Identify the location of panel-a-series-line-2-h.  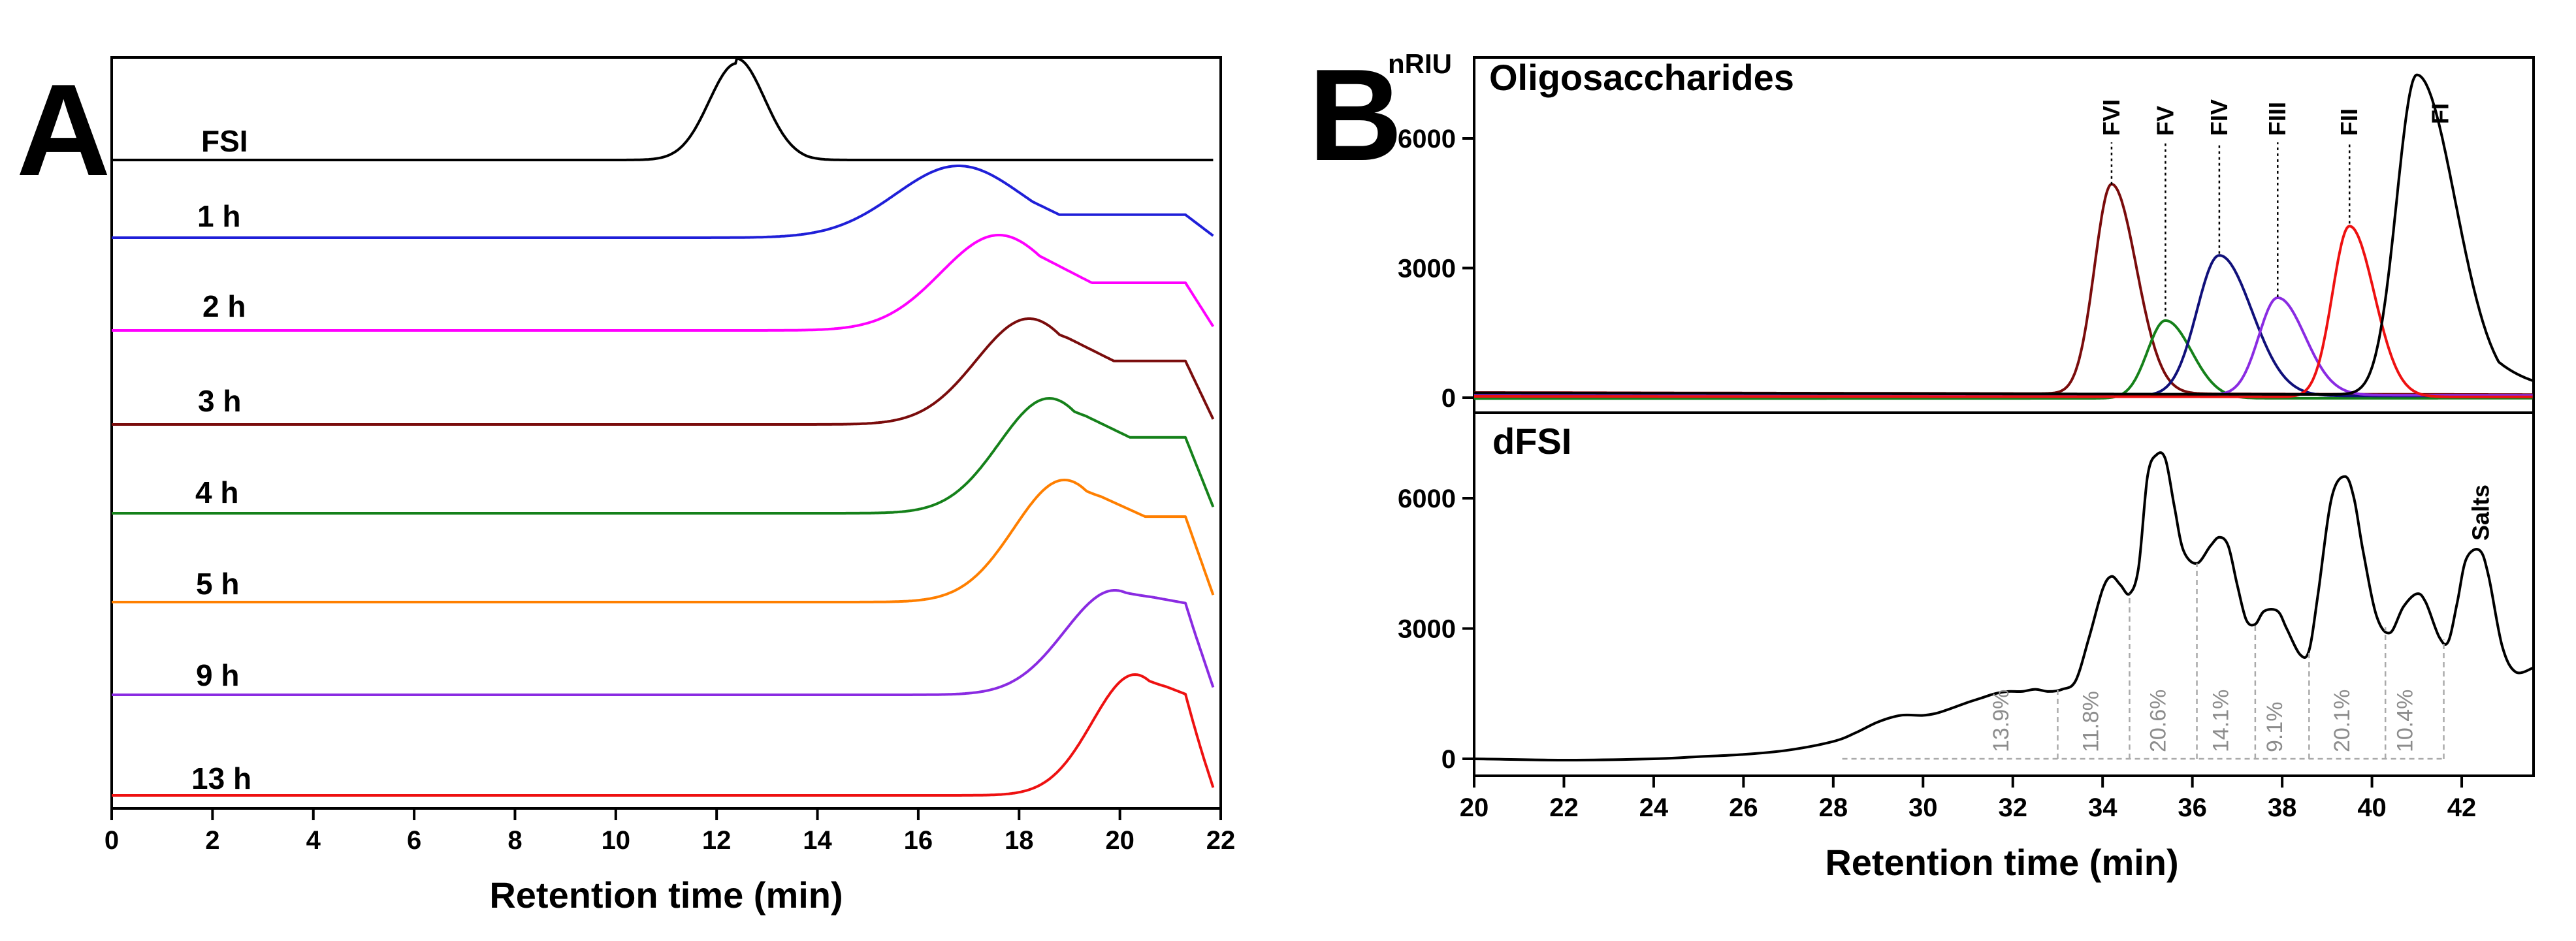
(663, 283).